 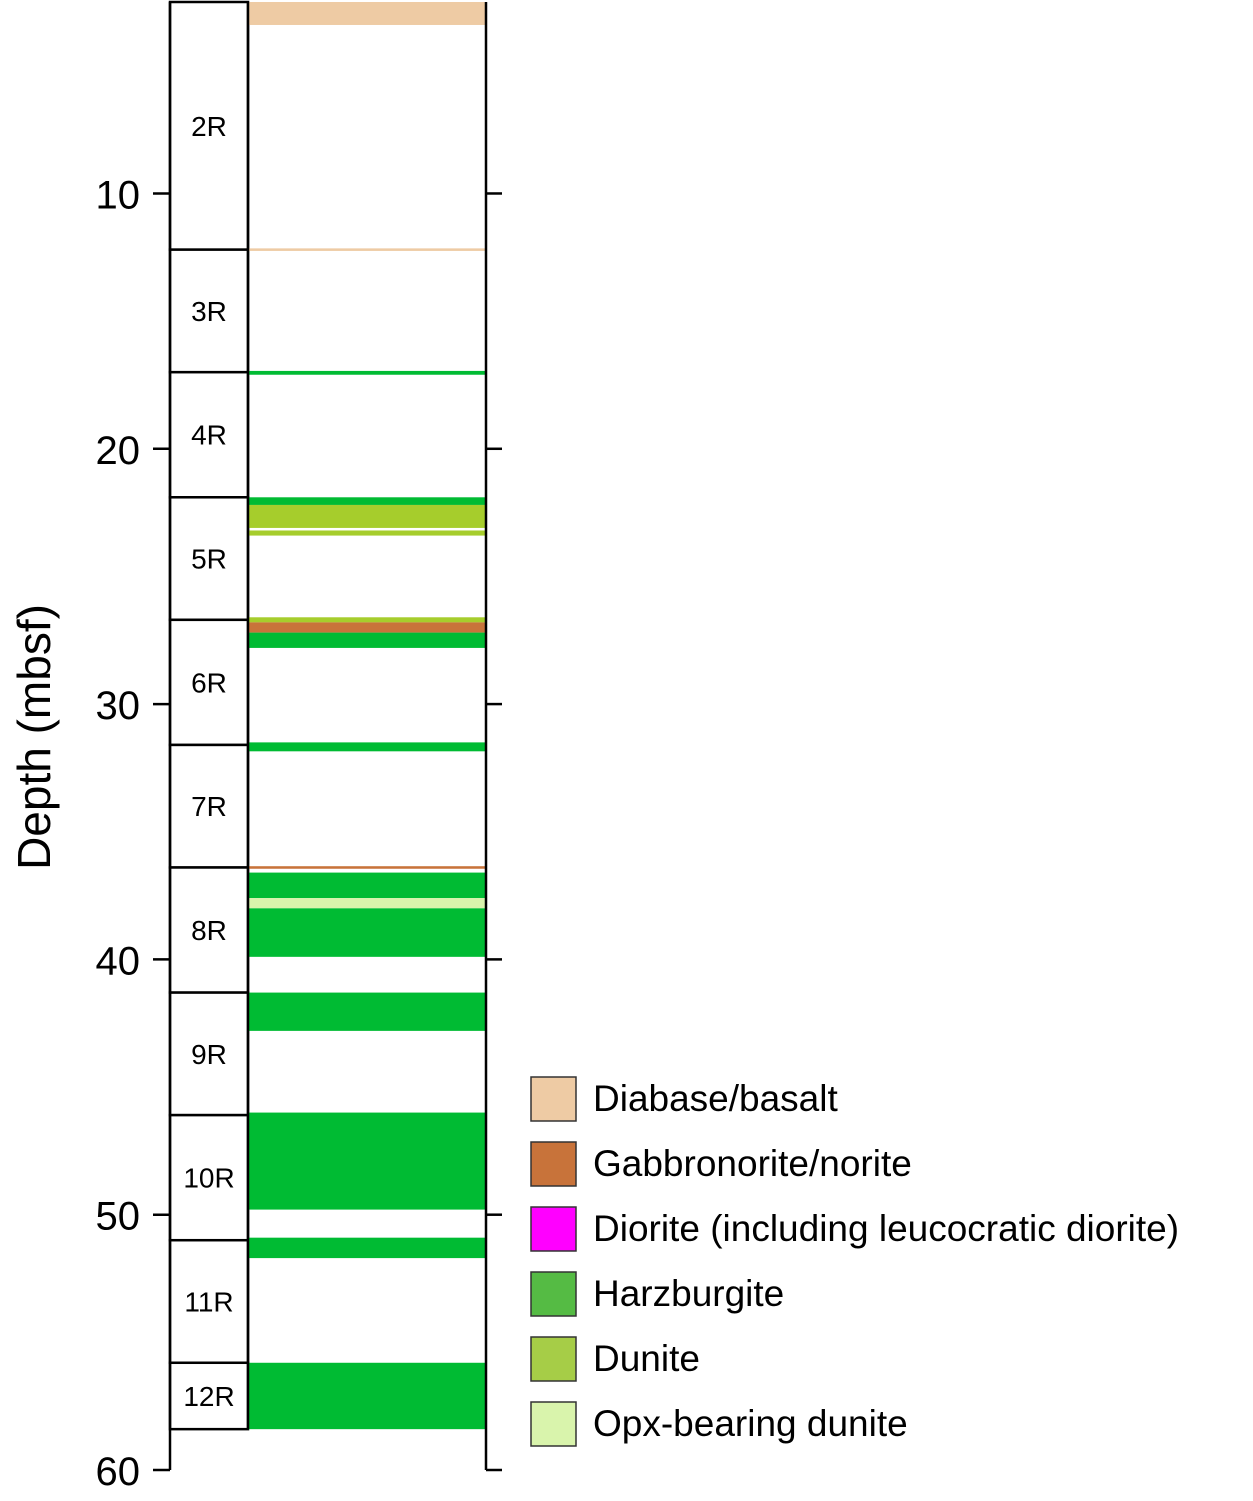 What do you see at coordinates (209, 806) in the screenshot?
I see `core-label: 7R` at bounding box center [209, 806].